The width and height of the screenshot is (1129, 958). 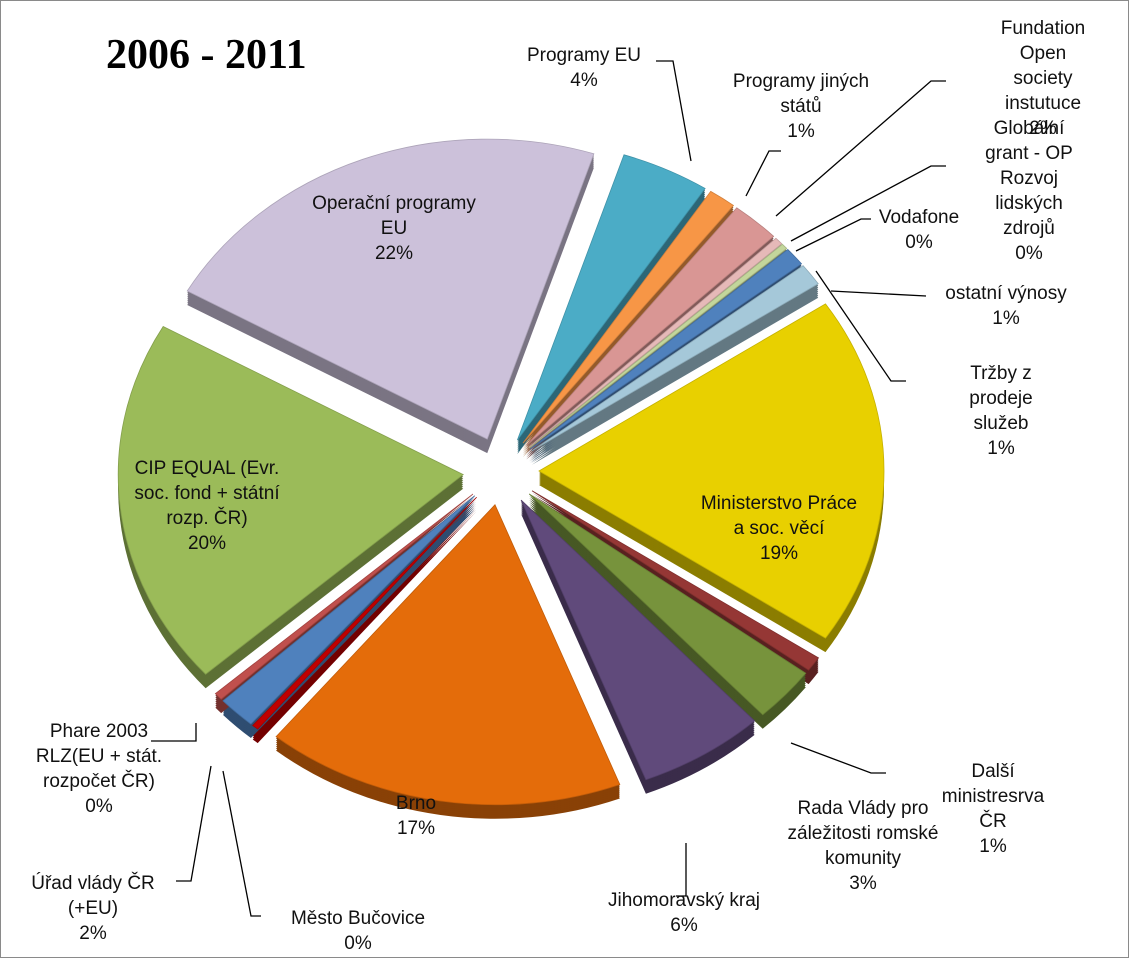 I want to click on slice-label: Brno 17%, so click(x=416, y=816).